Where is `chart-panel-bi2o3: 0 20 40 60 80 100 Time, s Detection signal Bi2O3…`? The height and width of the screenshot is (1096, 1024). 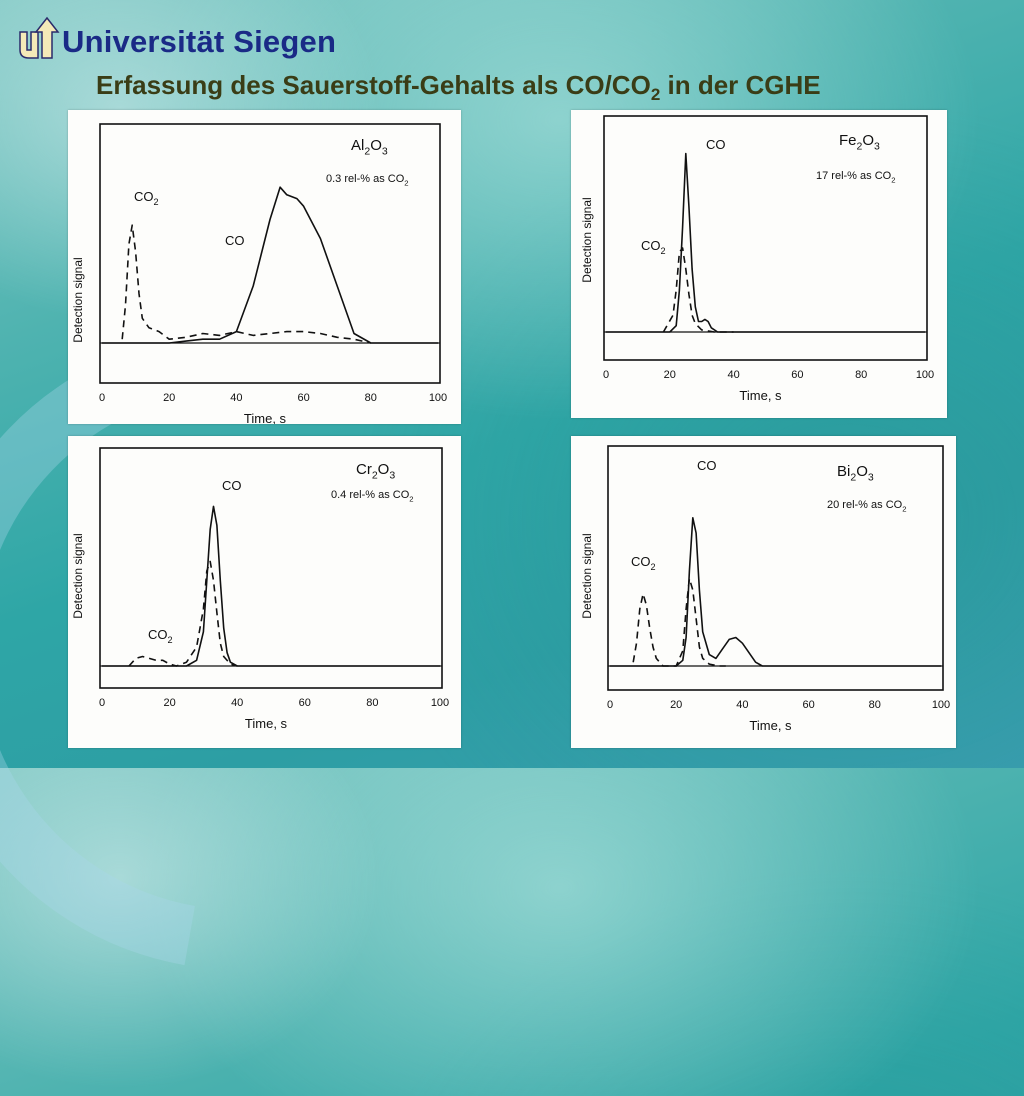
chart-panel-bi2o3: 0 20 40 60 80 100 Time, s Detection signal Bi2O3… is located at coordinates (763, 592).